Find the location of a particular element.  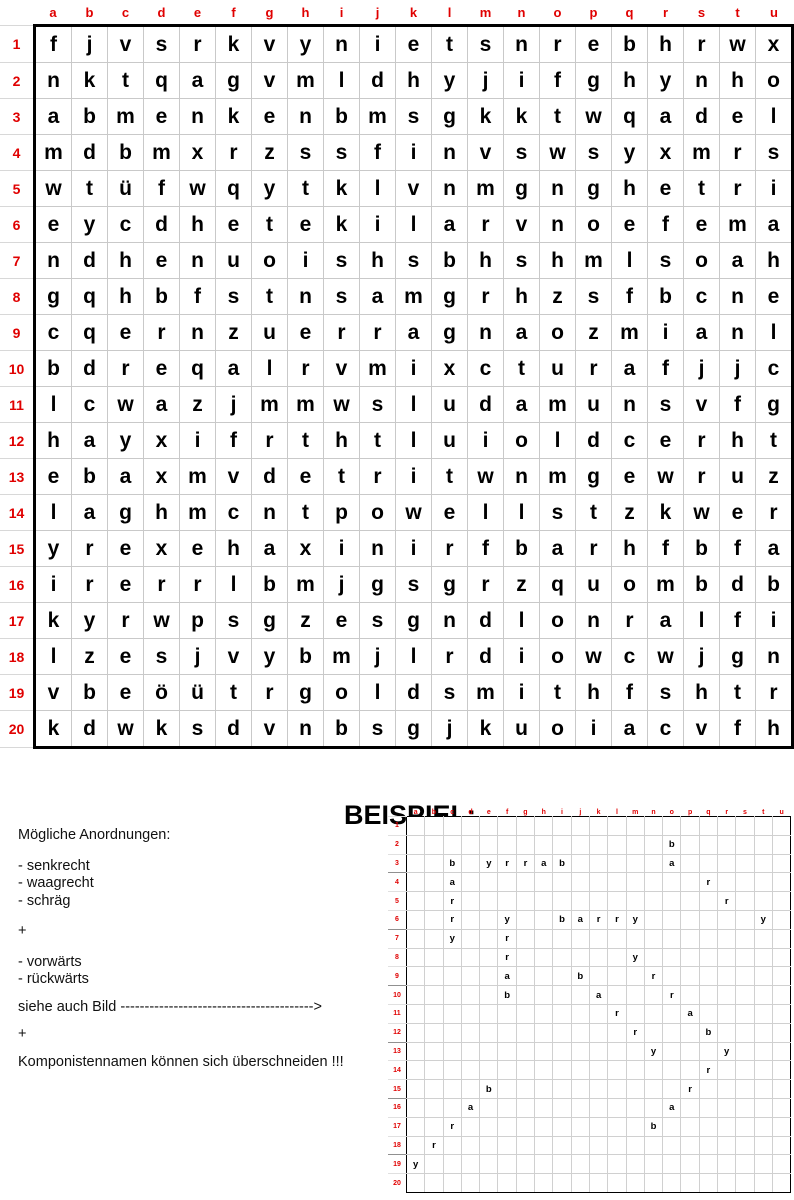

grid-cell-q20: a is located at coordinates (629, 729).